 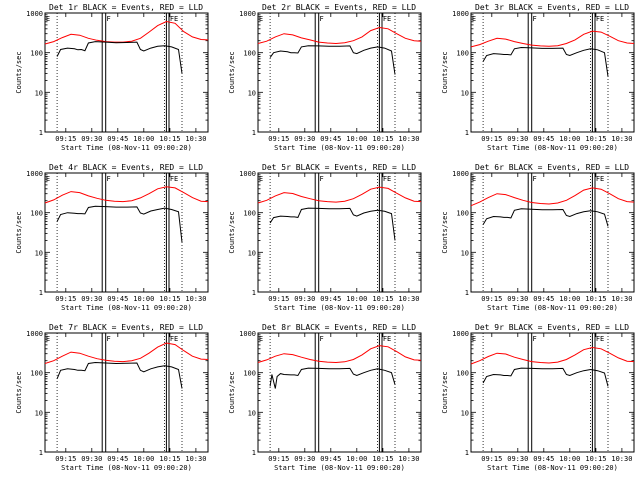 What do you see at coordinates (339, 327) in the screenshot?
I see `panel-title: Det 8r BLACK = Events, RED = LLD` at bounding box center [339, 327].